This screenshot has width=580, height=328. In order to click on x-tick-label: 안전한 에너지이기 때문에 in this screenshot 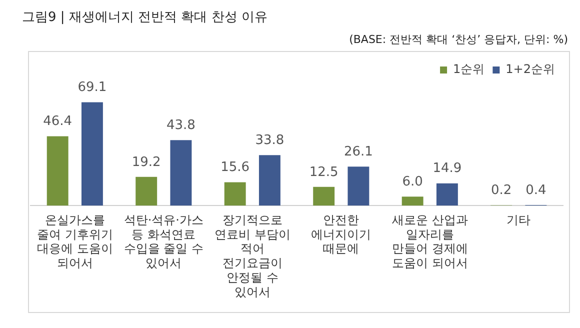, I will do `click(341, 234)`.